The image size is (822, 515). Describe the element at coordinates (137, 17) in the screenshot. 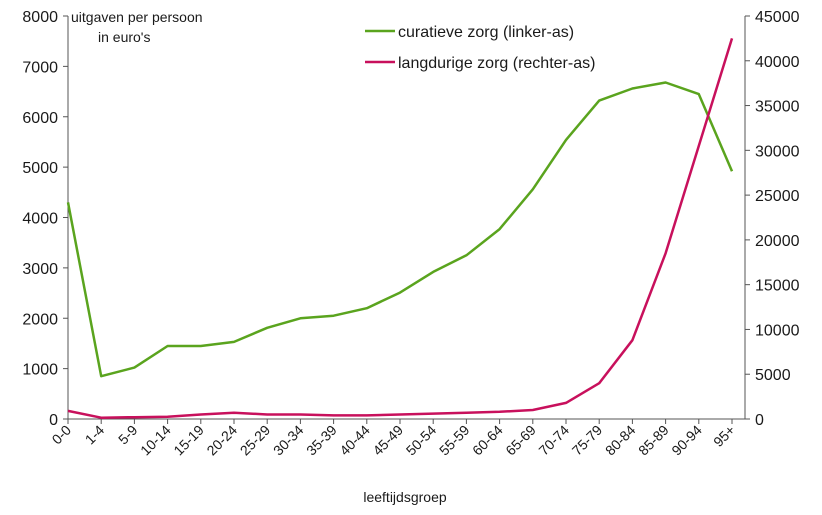

I see `y-axis-title-line1: uitgaven per persoon` at that location.